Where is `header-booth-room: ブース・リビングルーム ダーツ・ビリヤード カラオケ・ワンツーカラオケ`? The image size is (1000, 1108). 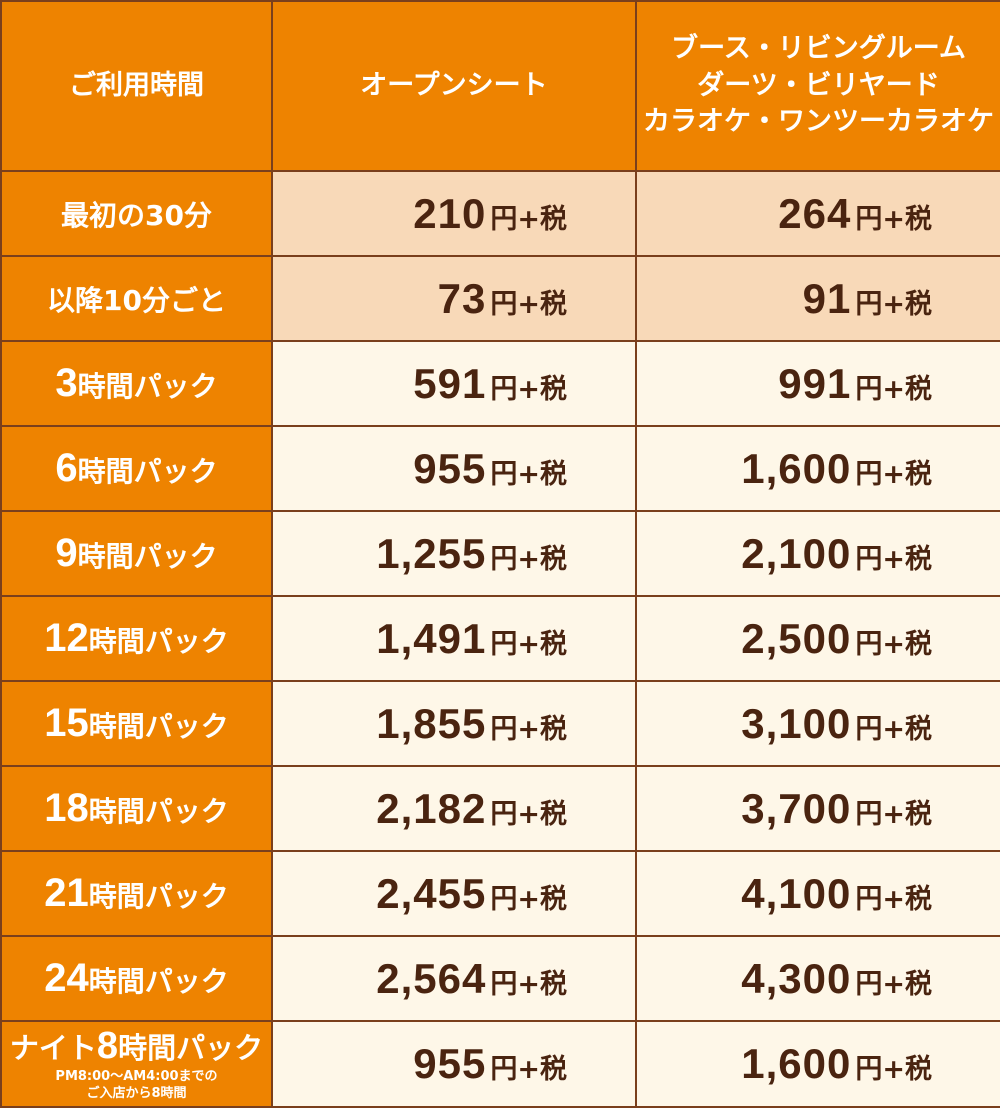
header-booth-room: ブース・リビングルーム ダーツ・ビリヤード カラオケ・ワンツーカラオケ is located at coordinates (817, 86).